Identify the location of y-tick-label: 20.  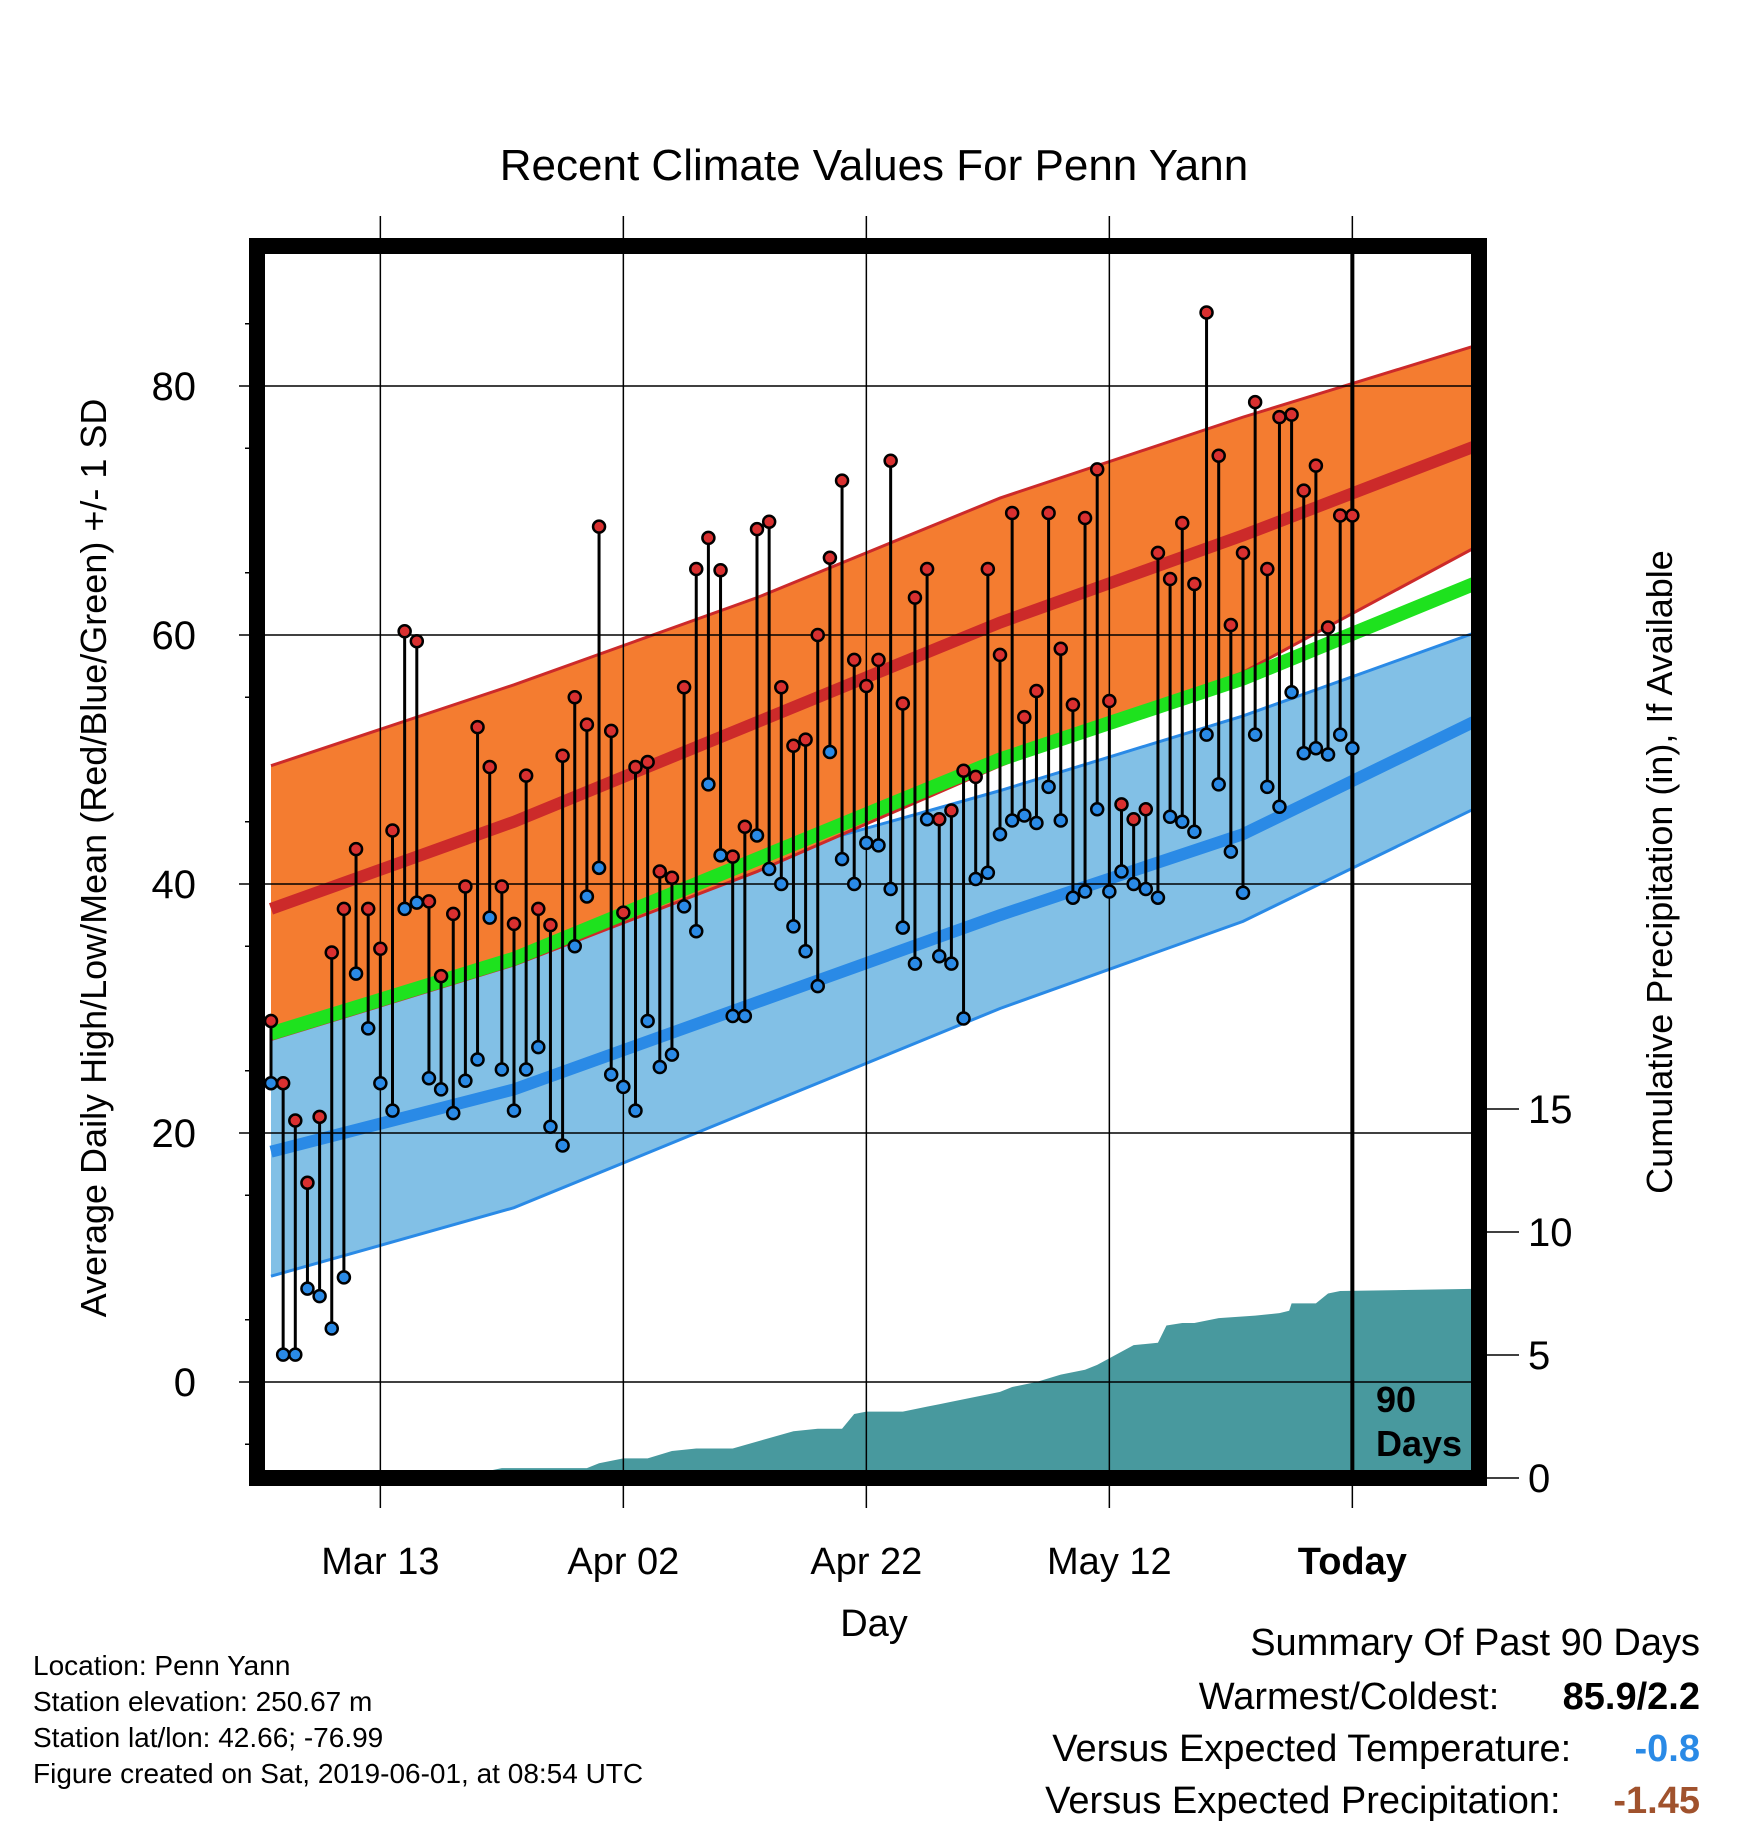
(174, 1134).